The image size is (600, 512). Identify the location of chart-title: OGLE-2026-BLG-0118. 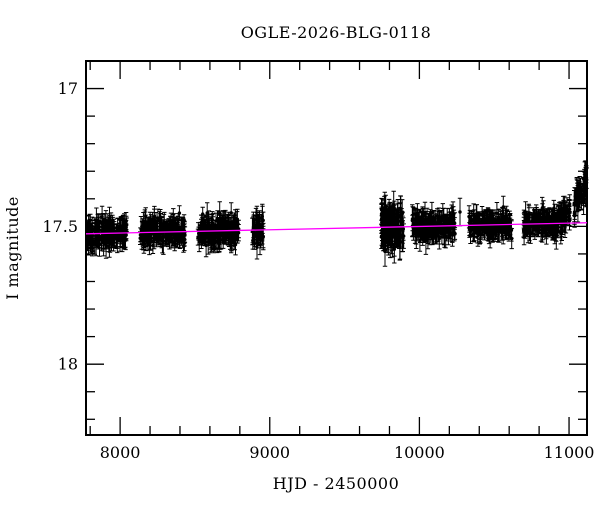
(336, 32).